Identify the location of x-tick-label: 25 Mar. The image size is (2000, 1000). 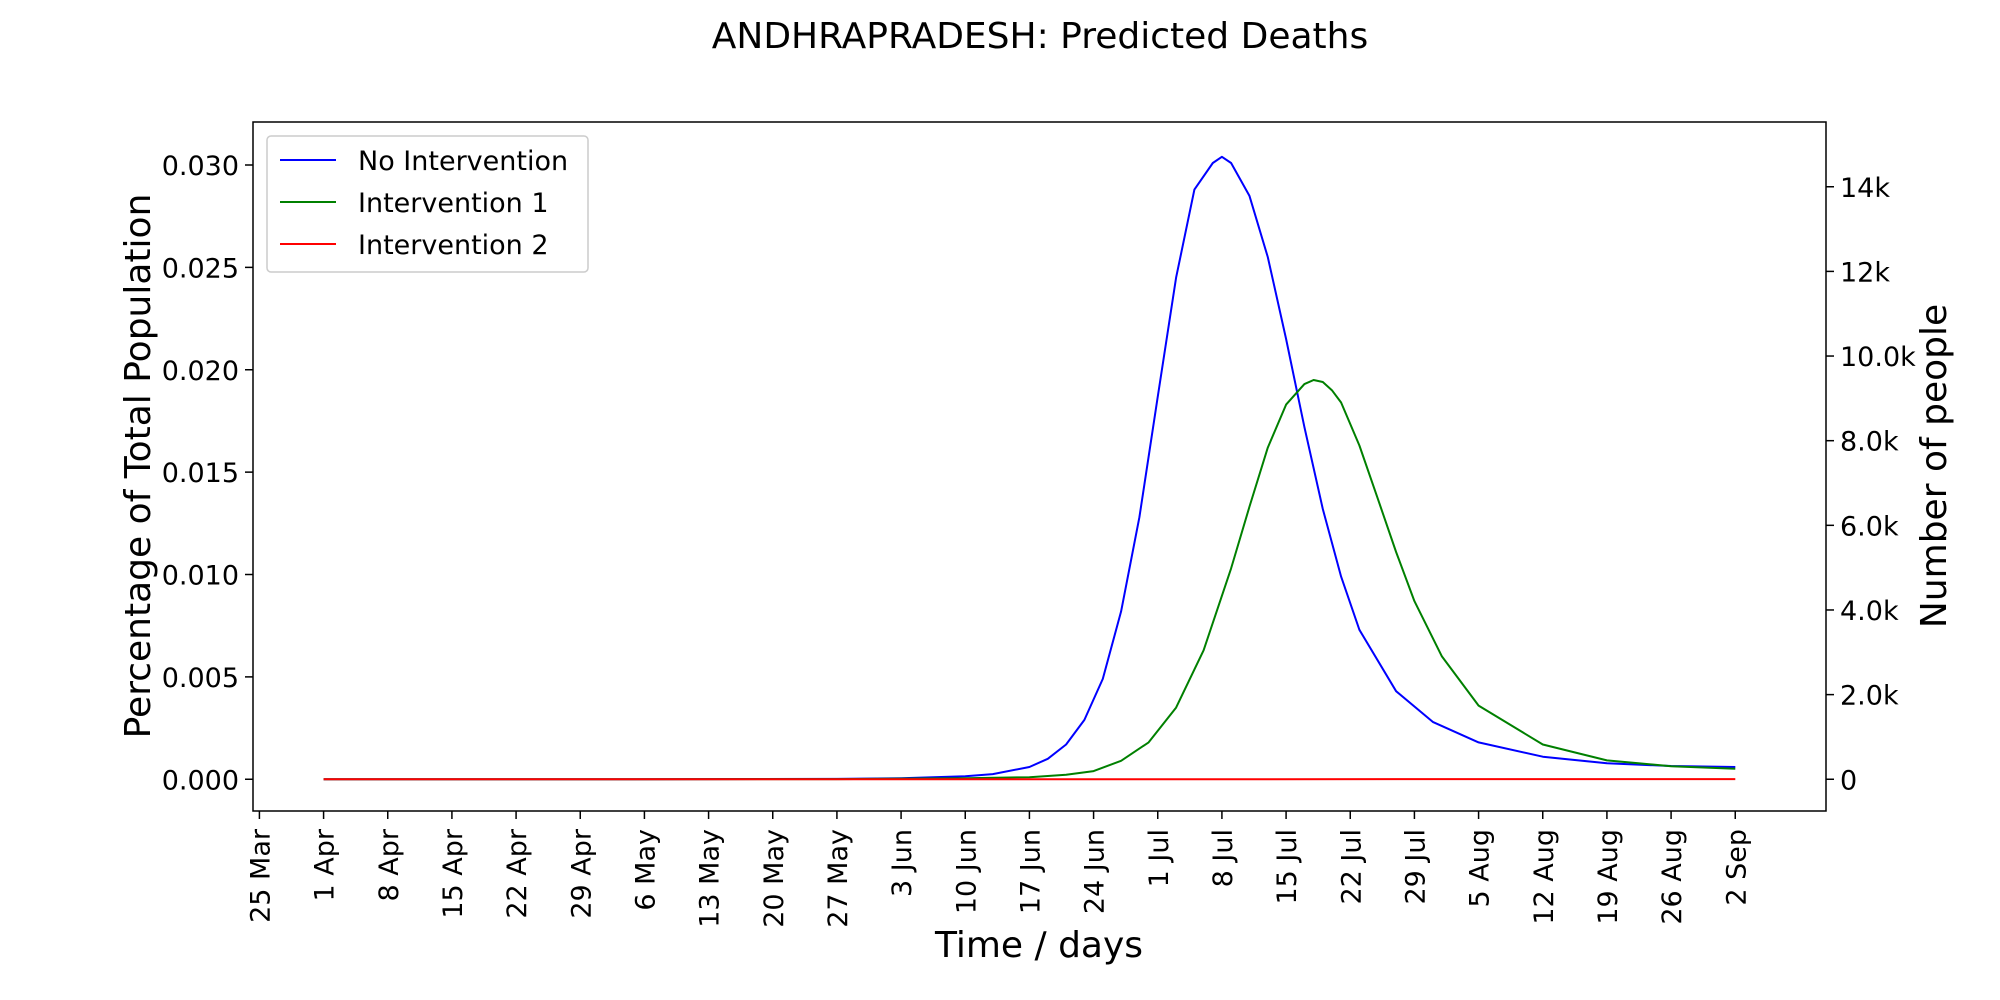
(260, 875).